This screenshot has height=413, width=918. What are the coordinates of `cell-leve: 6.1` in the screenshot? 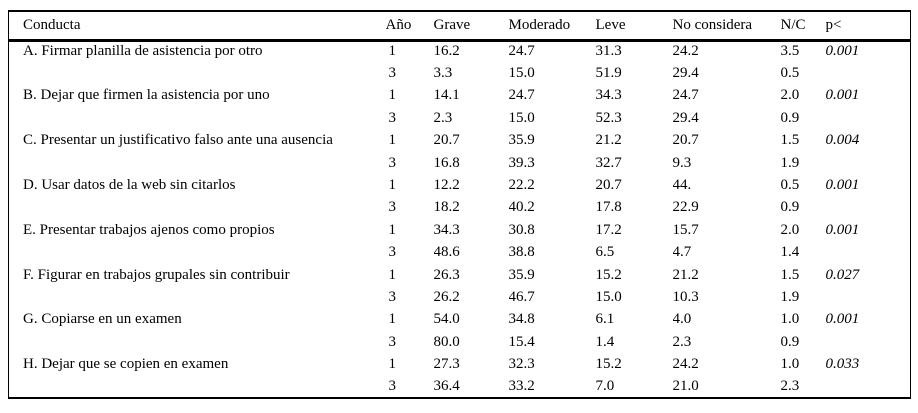 It's located at (605, 319).